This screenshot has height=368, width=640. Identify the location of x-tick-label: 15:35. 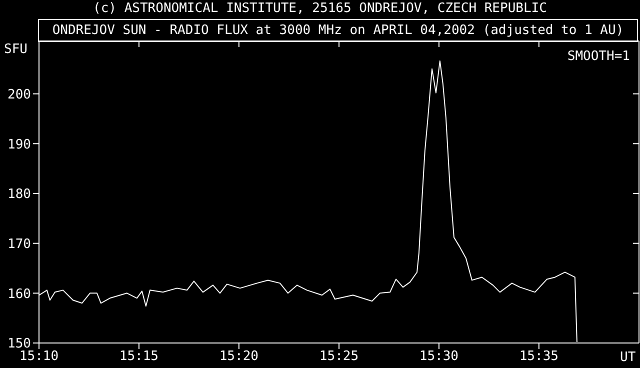
(538, 356).